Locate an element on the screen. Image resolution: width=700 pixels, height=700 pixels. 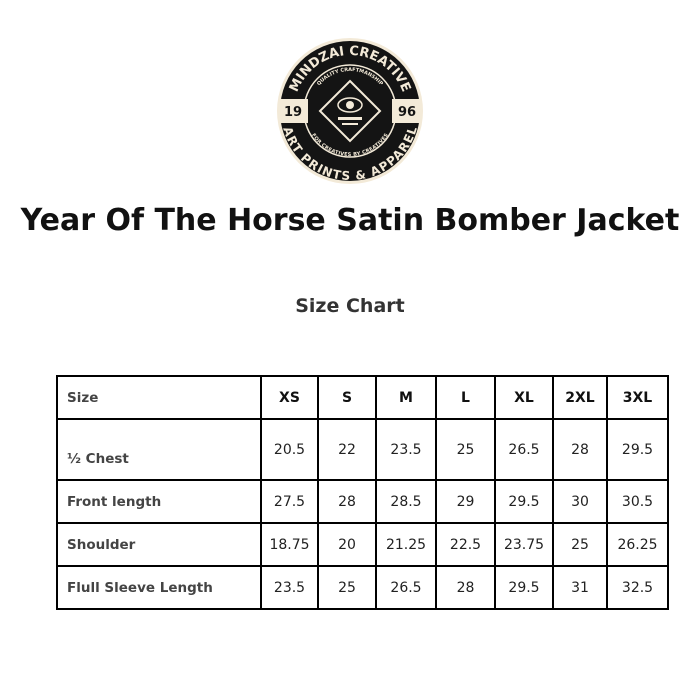
header-cell: Size is located at coordinates (159, 397).